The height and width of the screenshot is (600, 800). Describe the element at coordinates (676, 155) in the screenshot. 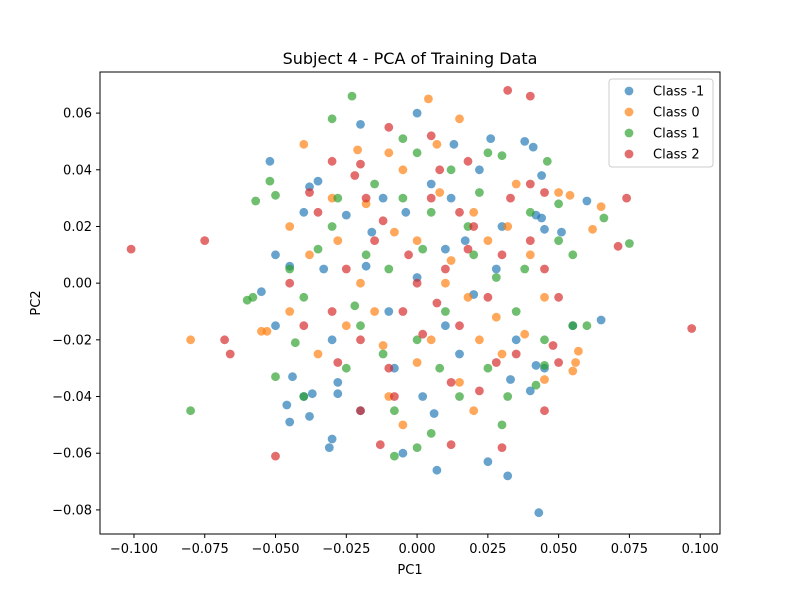

I see `legend-label: Class 2` at that location.